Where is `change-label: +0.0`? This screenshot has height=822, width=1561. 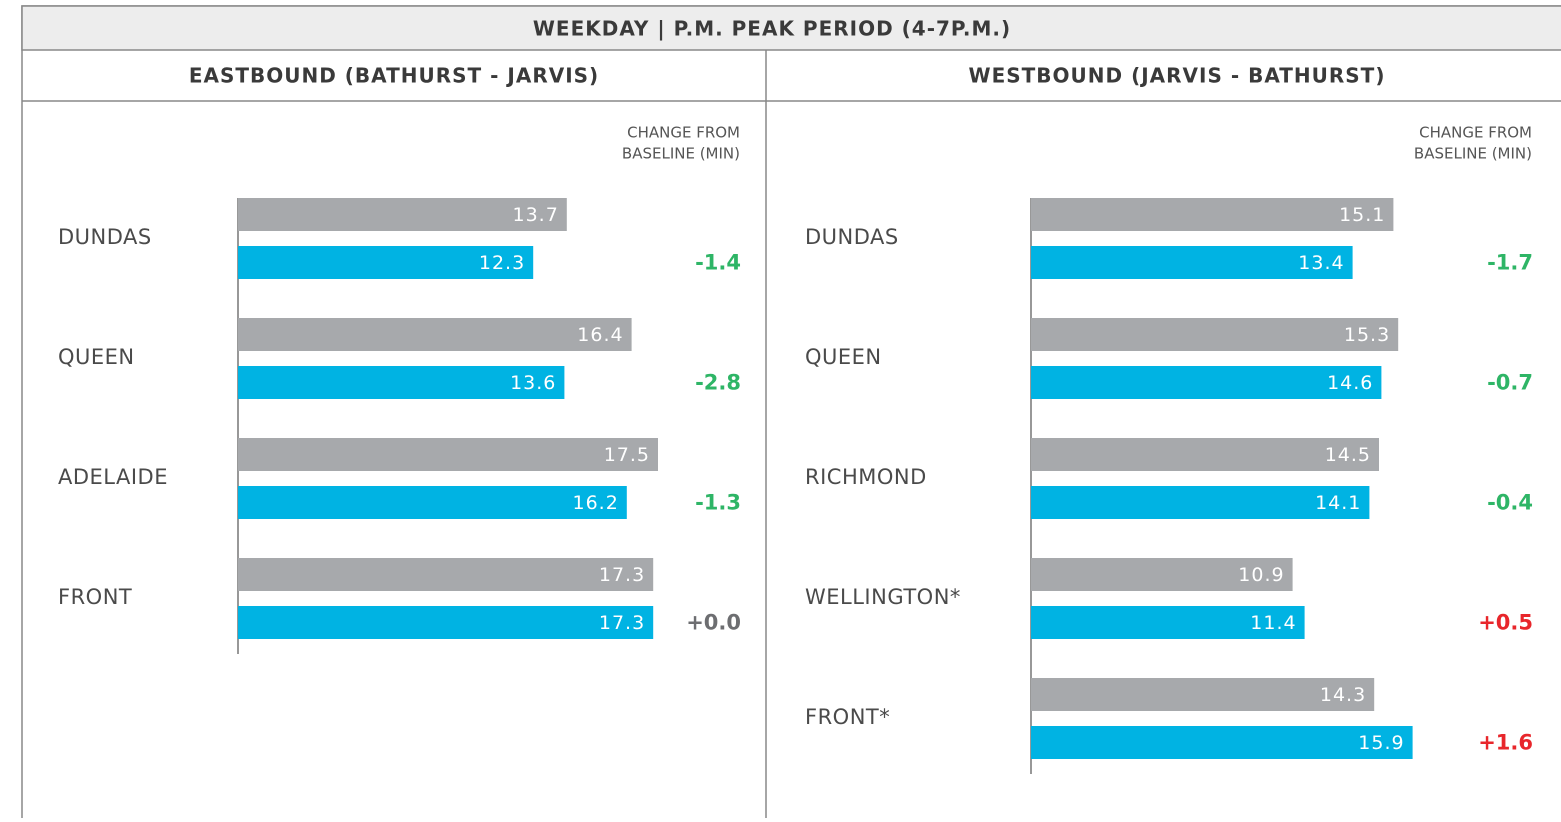 change-label: +0.0 is located at coordinates (713, 623).